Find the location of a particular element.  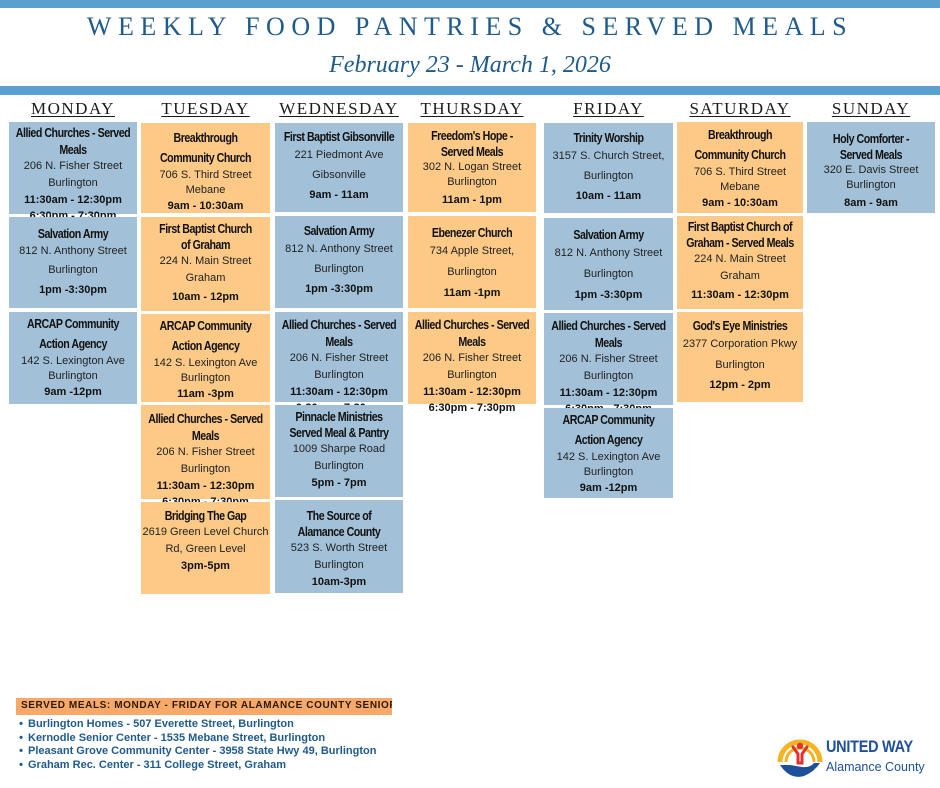

united-way-hand-icon is located at coordinates (800, 758).